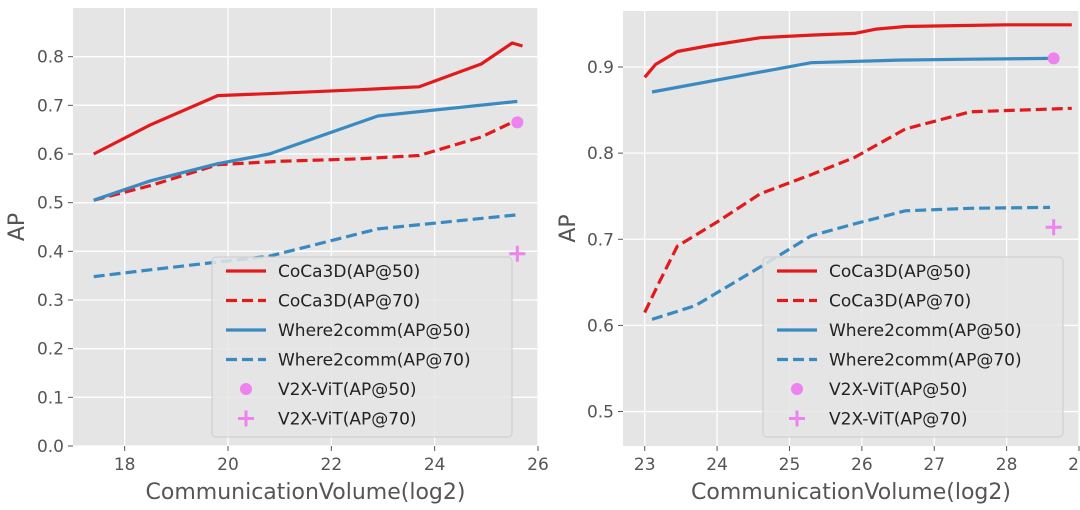  I want to click on x-tick-label: 28, so click(1007, 465).